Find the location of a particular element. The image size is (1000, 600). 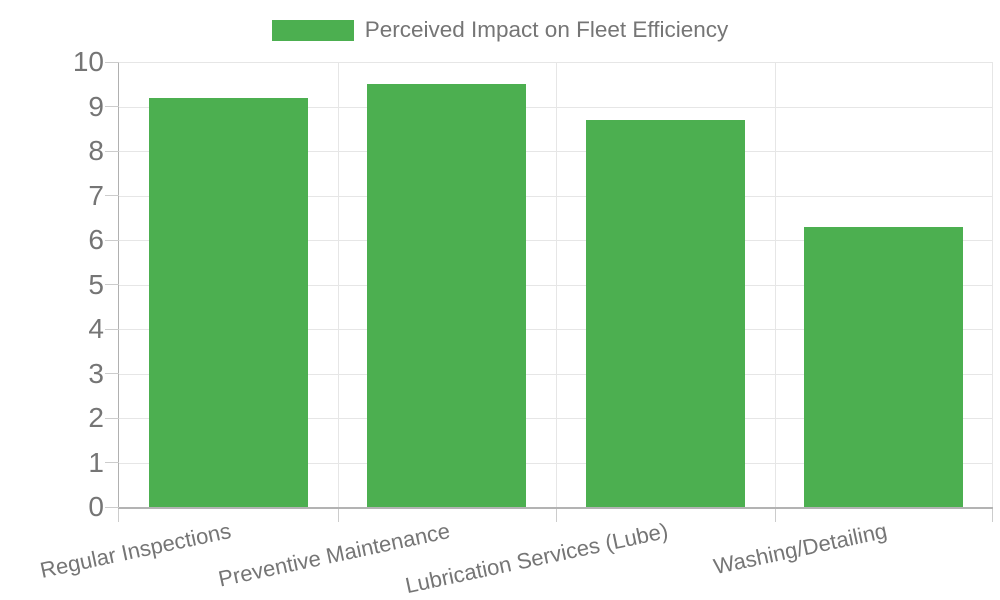

y-axis-tick-label: 6 is located at coordinates (96, 239).